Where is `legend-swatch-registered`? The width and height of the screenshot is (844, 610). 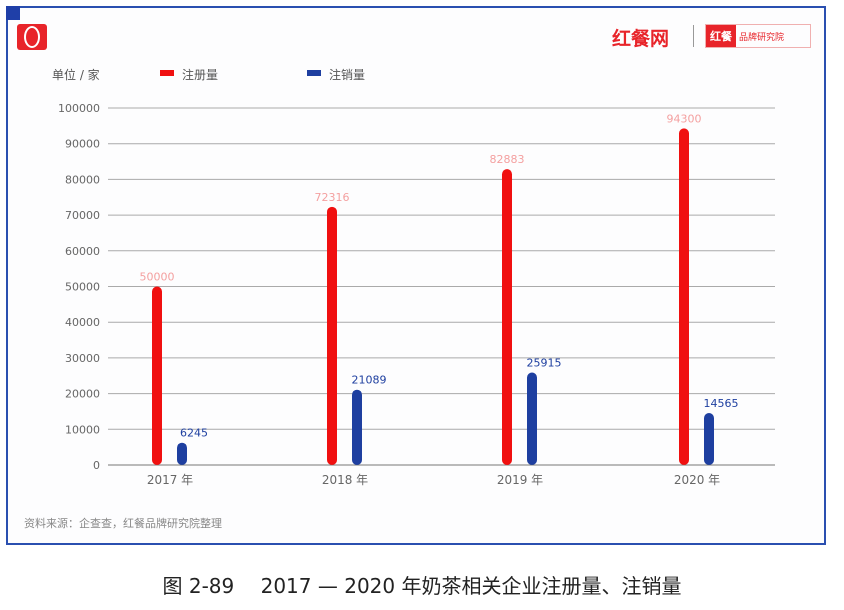
legend-swatch-registered is located at coordinates (167, 73).